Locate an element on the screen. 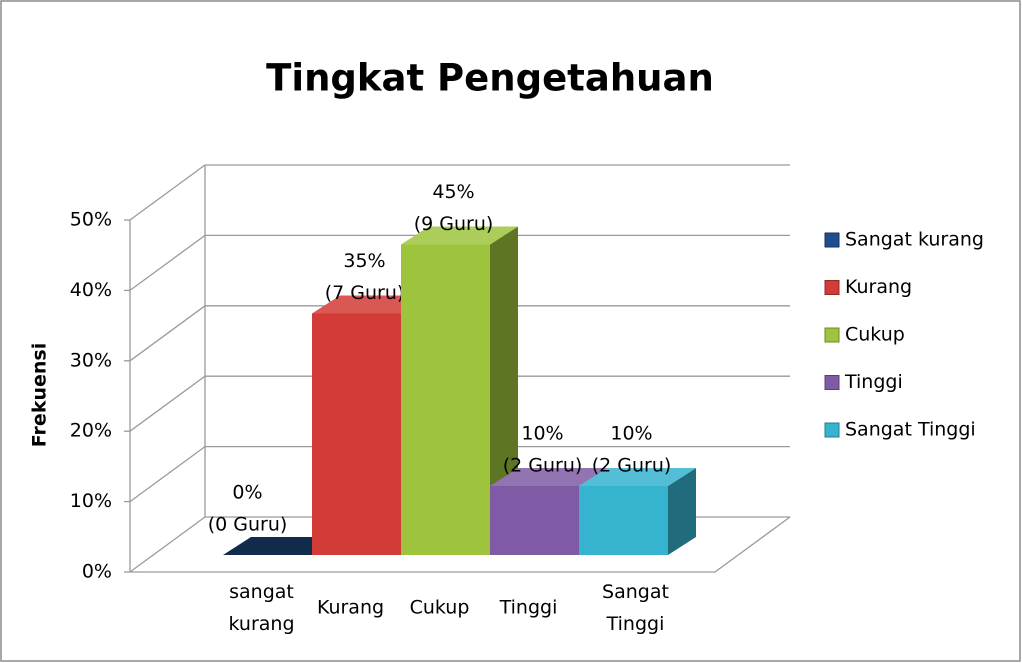 The image size is (1022, 663). legend-label: Tinggi is located at coordinates (873, 382).